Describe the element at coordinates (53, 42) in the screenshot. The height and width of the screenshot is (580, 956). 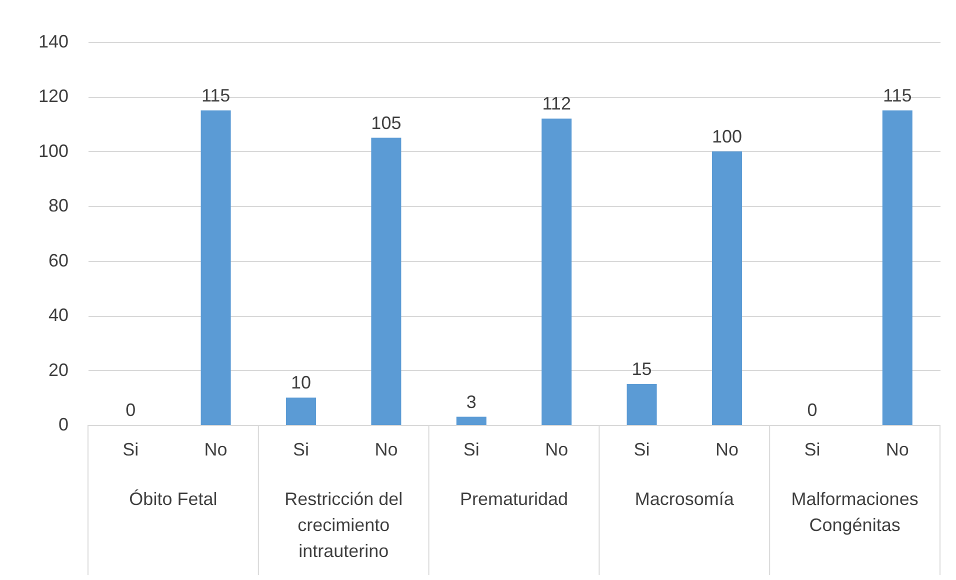
I see `y-tick-label: 140` at that location.